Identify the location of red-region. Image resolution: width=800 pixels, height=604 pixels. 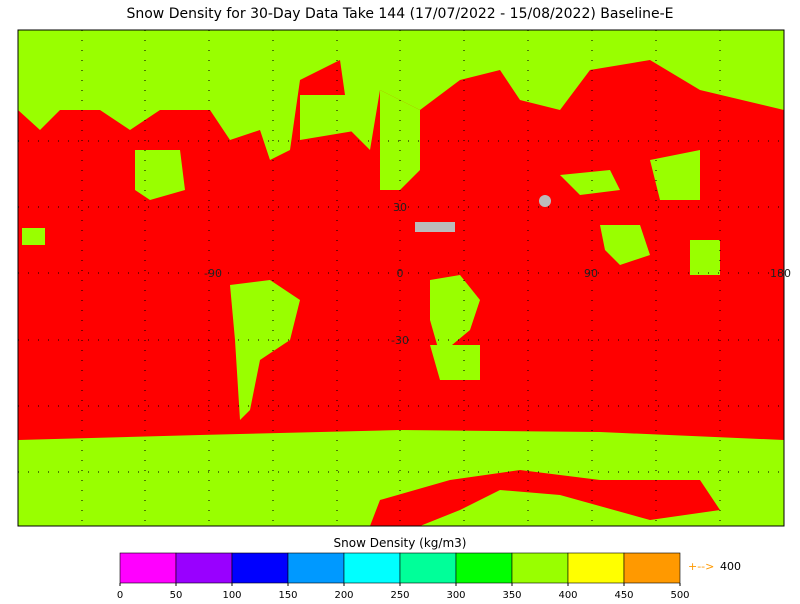
(545, 498).